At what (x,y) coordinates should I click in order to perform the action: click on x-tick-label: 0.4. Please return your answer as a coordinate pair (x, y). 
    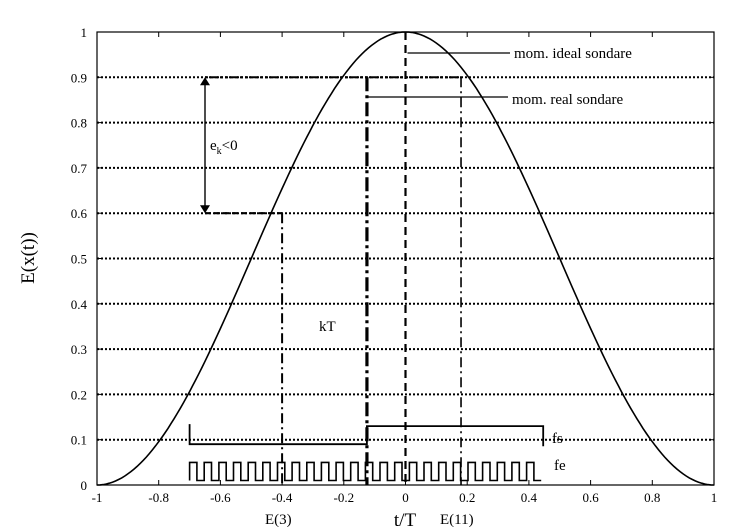
    Looking at the image, I should click on (529, 497).